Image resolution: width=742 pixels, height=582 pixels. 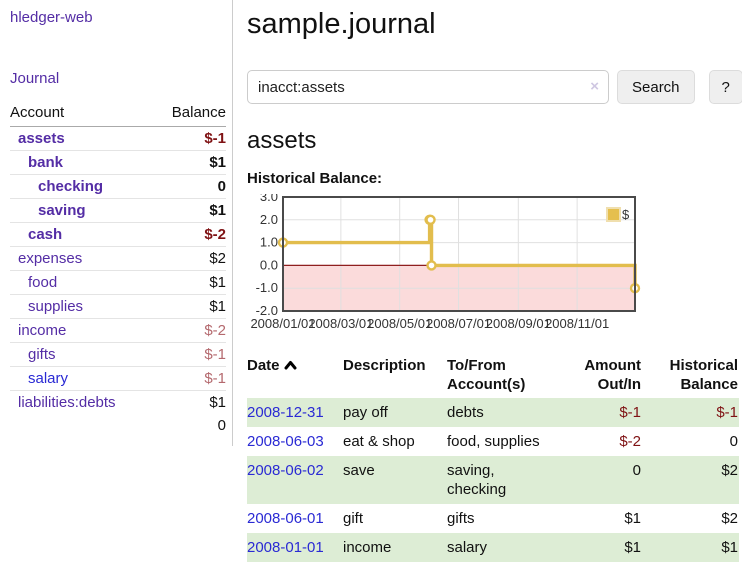 What do you see at coordinates (295, 480) in the screenshot?
I see `txn-date-cell: 2008-06-02` at bounding box center [295, 480].